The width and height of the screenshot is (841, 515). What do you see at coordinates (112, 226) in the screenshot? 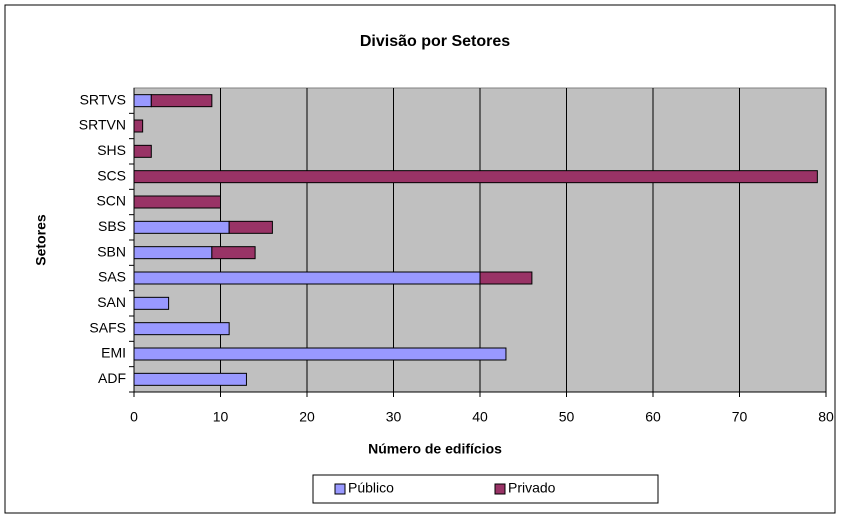
I see `y-tick-label: SBS` at bounding box center [112, 226].